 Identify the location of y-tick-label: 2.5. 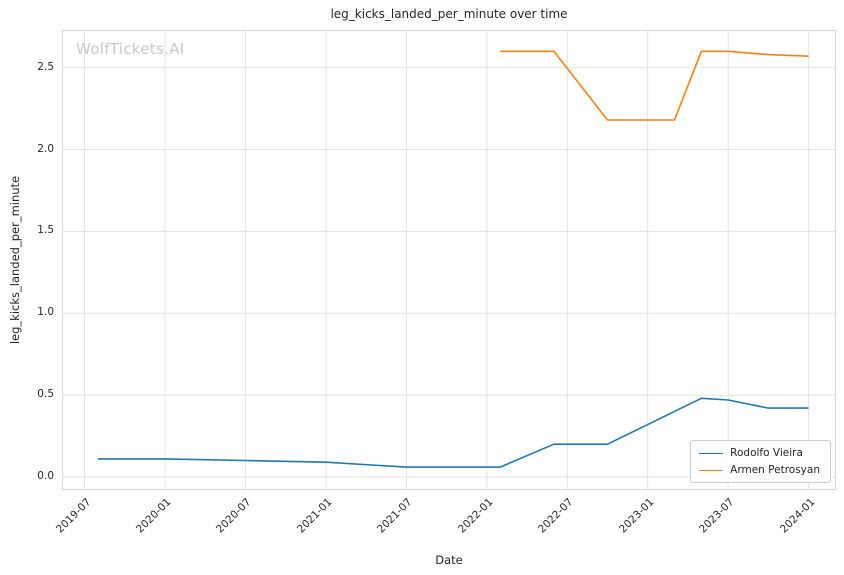
(45, 66).